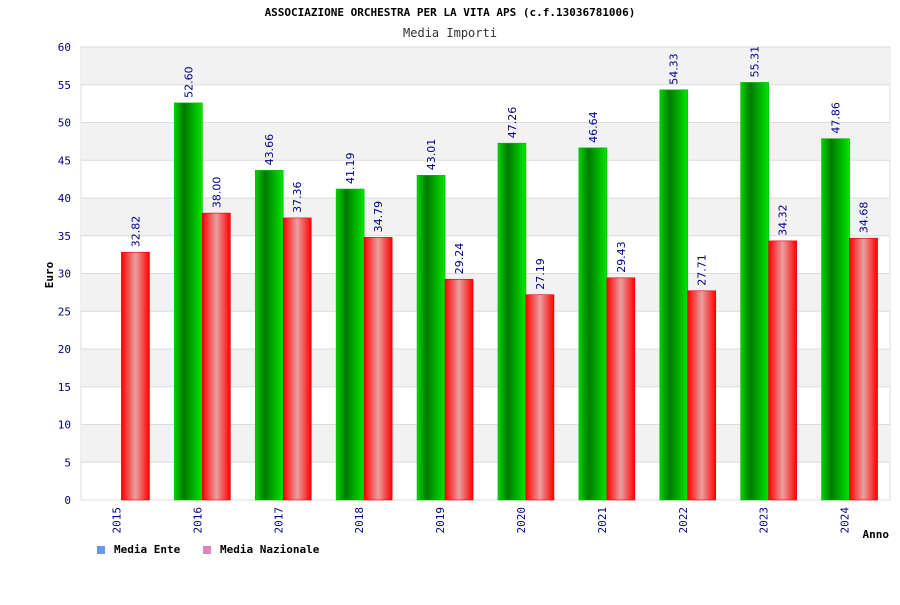 This screenshot has height=605, width=900. What do you see at coordinates (593, 127) in the screenshot?
I see `data-label: 46.64` at bounding box center [593, 127].